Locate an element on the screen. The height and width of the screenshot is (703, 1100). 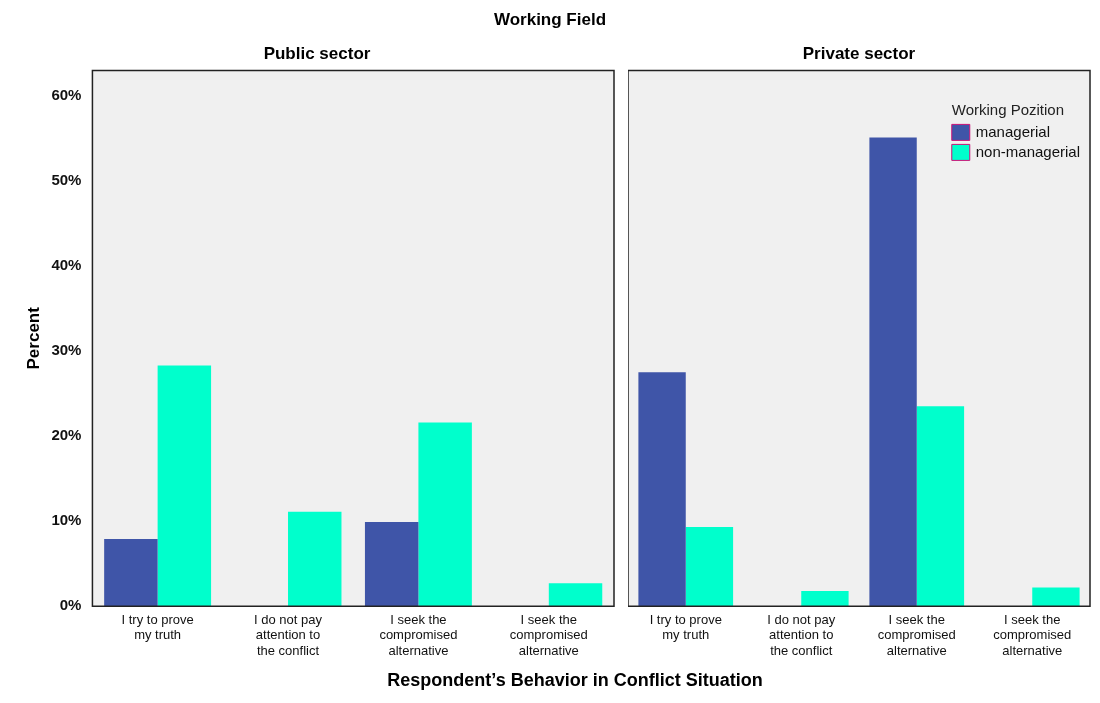
legend-label: managerial is located at coordinates (1012, 131).